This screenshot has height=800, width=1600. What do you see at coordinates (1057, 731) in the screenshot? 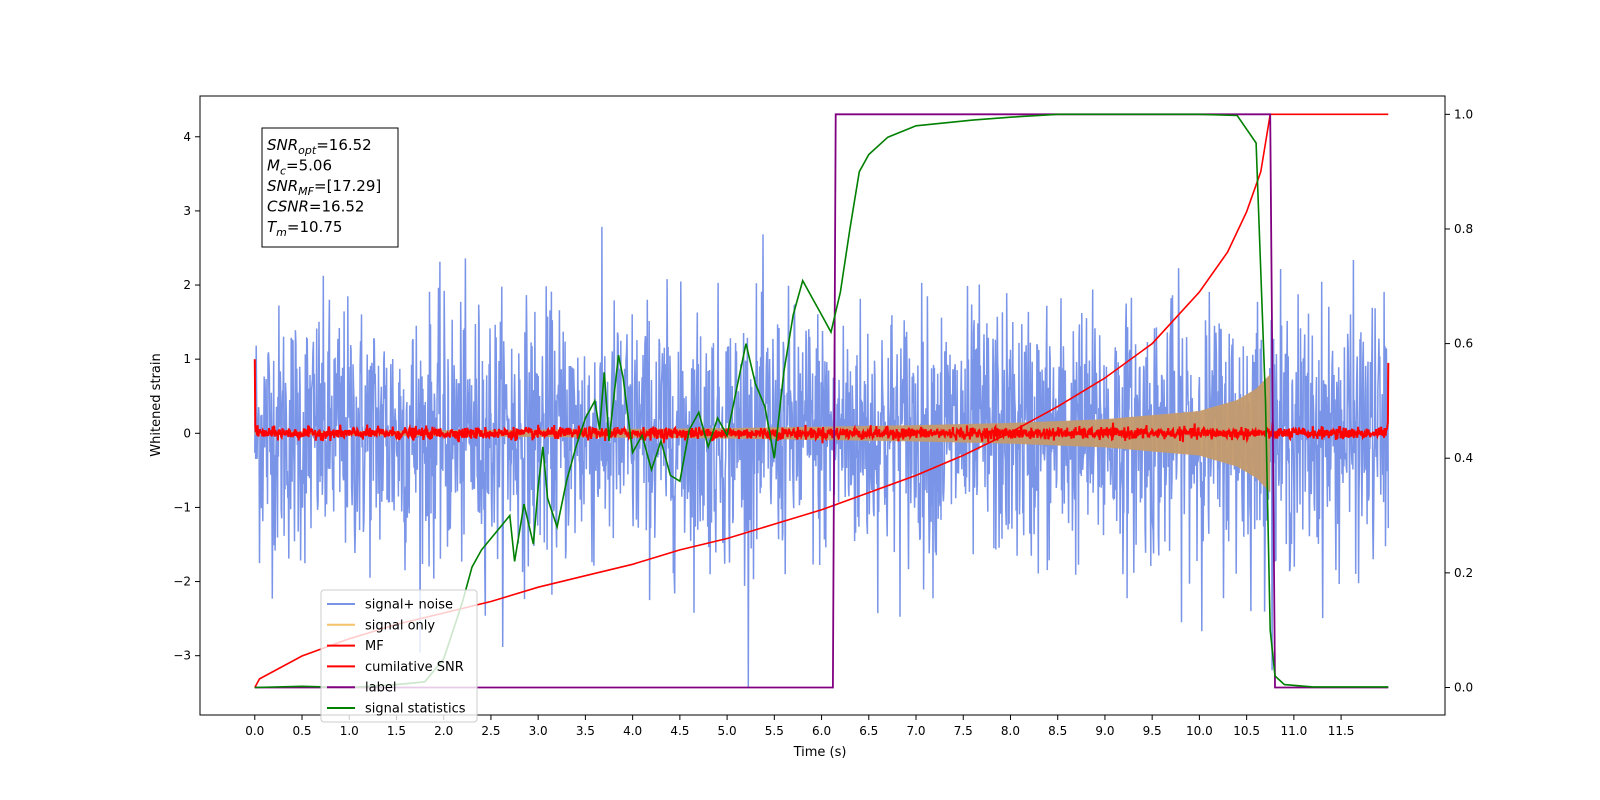
I see `x-tick-label: 8.5` at bounding box center [1057, 731].